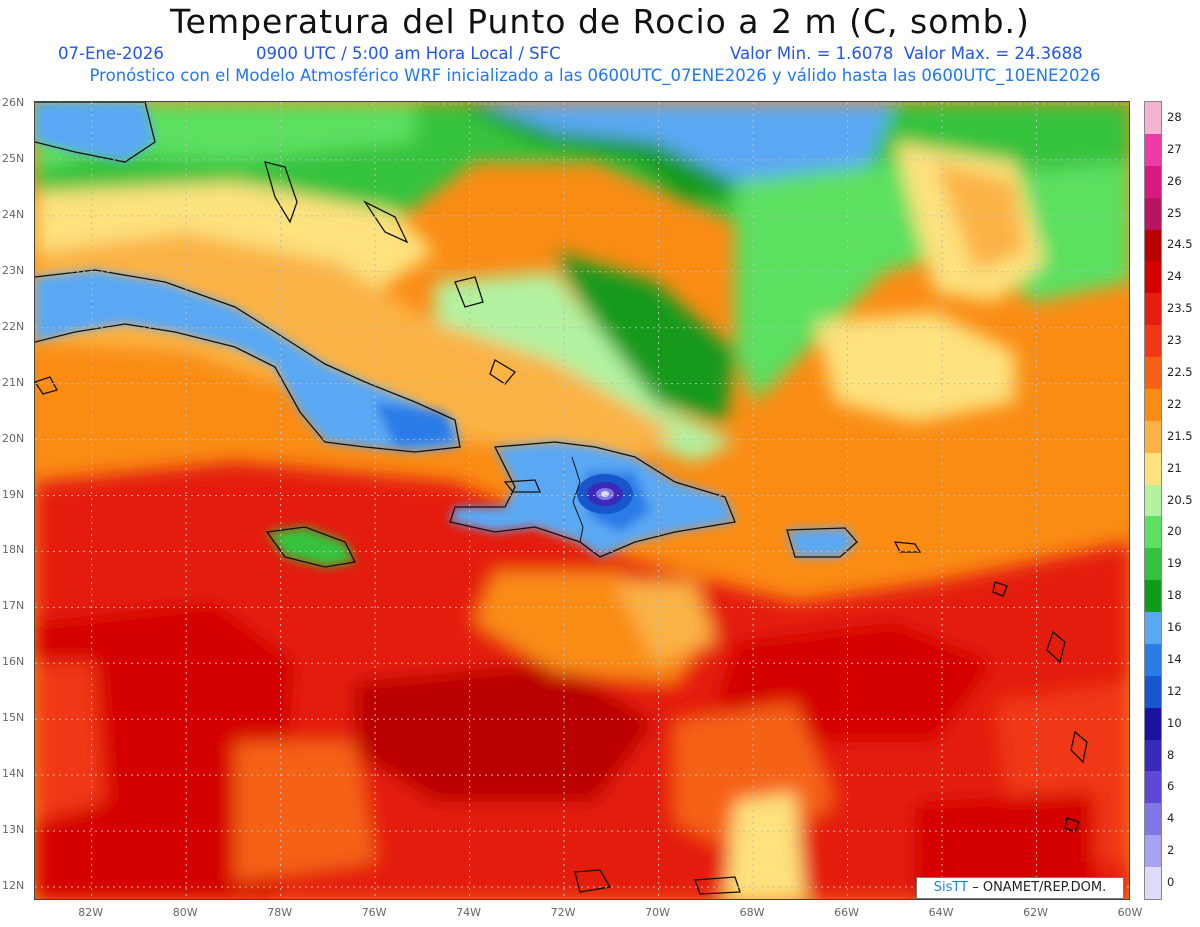 This screenshot has height=927, width=1200. I want to click on coast-curacao, so click(593, 881).